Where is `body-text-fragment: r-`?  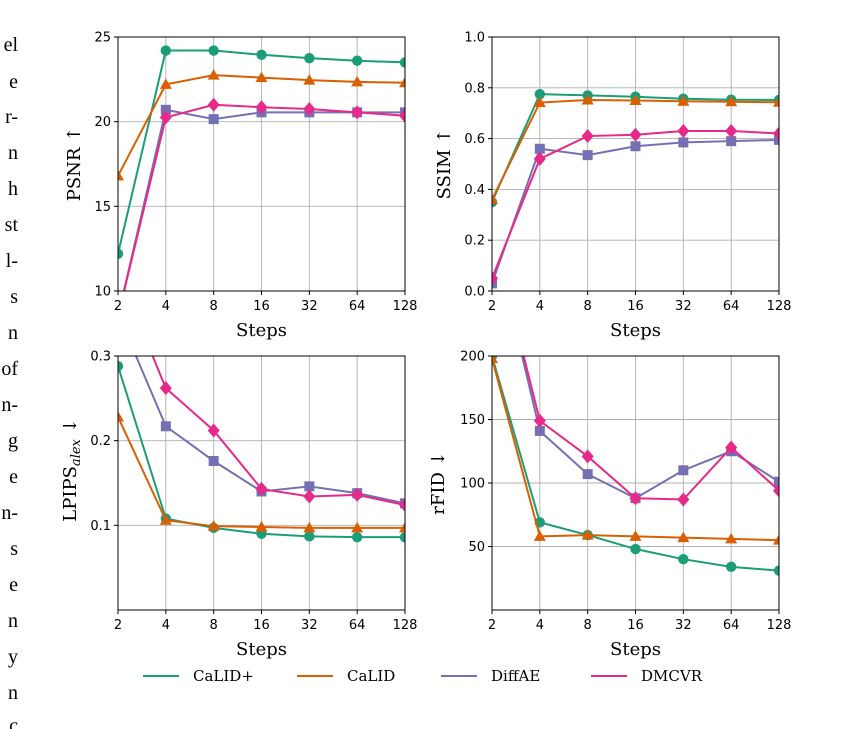 body-text-fragment: r- is located at coordinates (11, 117).